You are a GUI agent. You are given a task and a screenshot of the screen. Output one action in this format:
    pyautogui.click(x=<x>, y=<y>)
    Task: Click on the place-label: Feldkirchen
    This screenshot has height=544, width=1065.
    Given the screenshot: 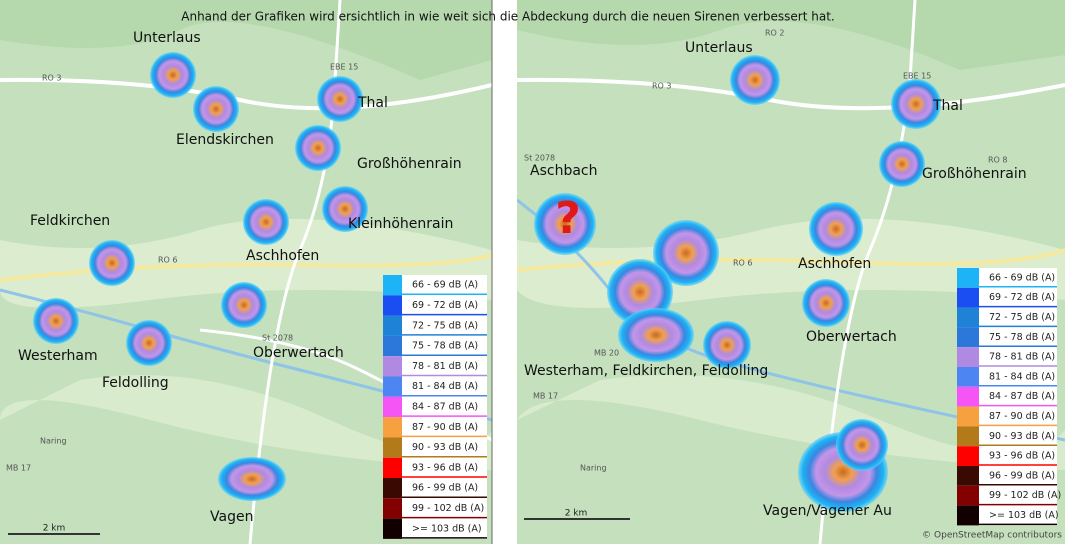 What is the action you would take?
    pyautogui.click(x=70, y=221)
    